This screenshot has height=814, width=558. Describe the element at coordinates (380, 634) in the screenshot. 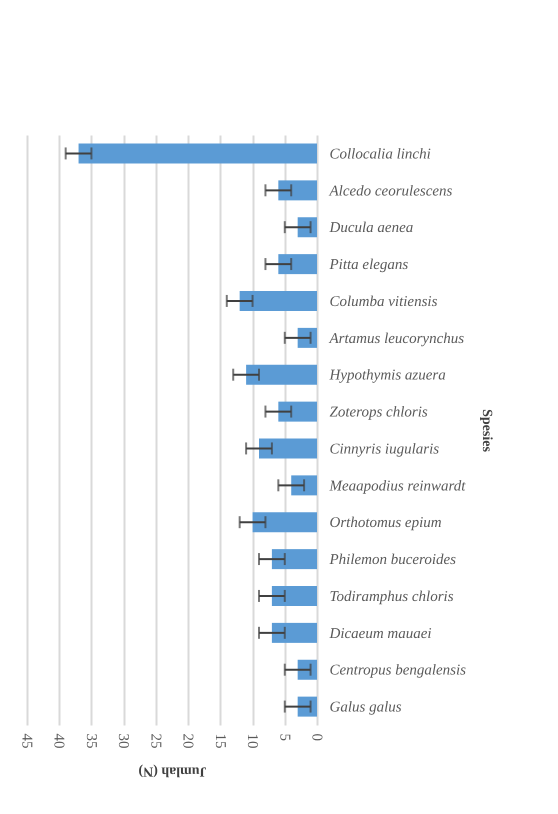

I see `y-tick-label: Dicaeum mauaei` at that location.